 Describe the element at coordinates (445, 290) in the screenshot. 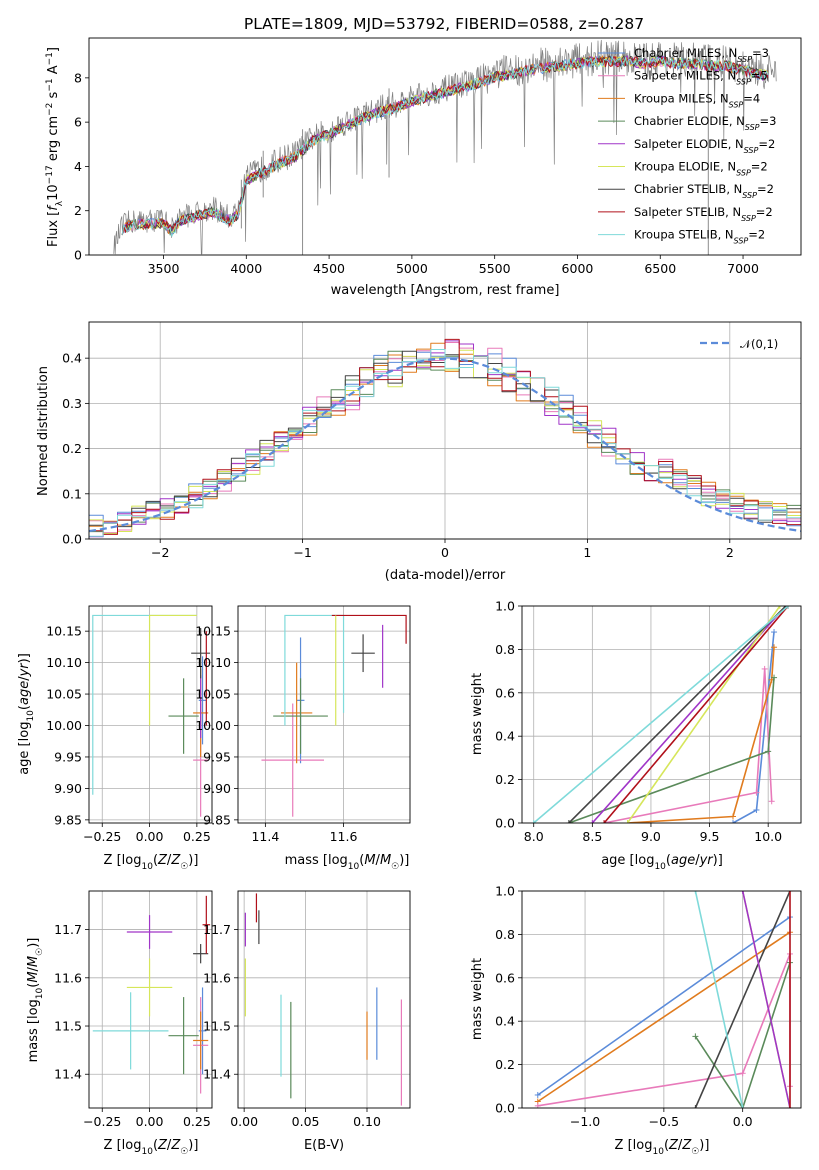

I see `x-axis-label: wavelength [Angstrom, rest frame]` at that location.